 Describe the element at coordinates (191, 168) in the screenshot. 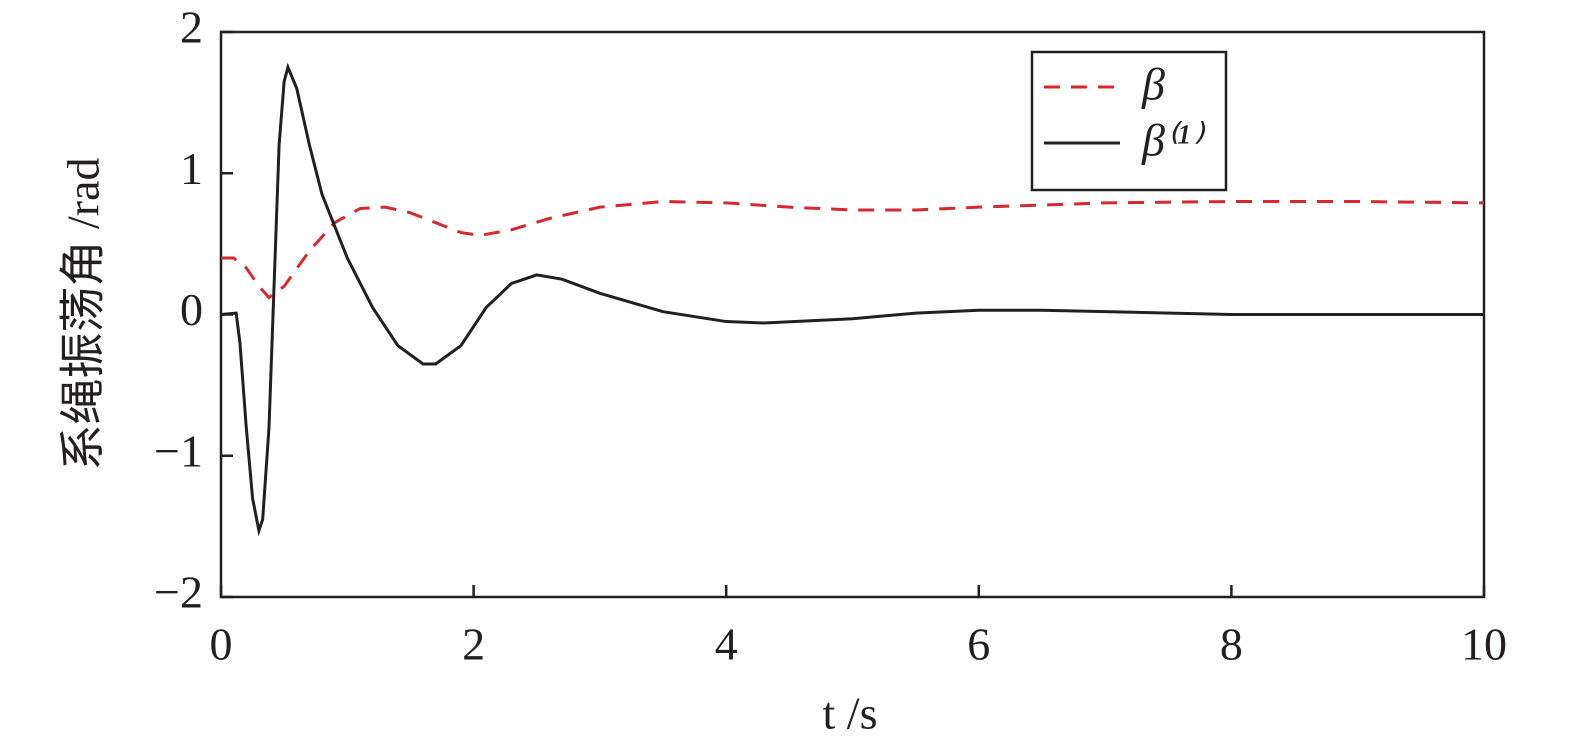

I see `y-tick-label: 1` at that location.